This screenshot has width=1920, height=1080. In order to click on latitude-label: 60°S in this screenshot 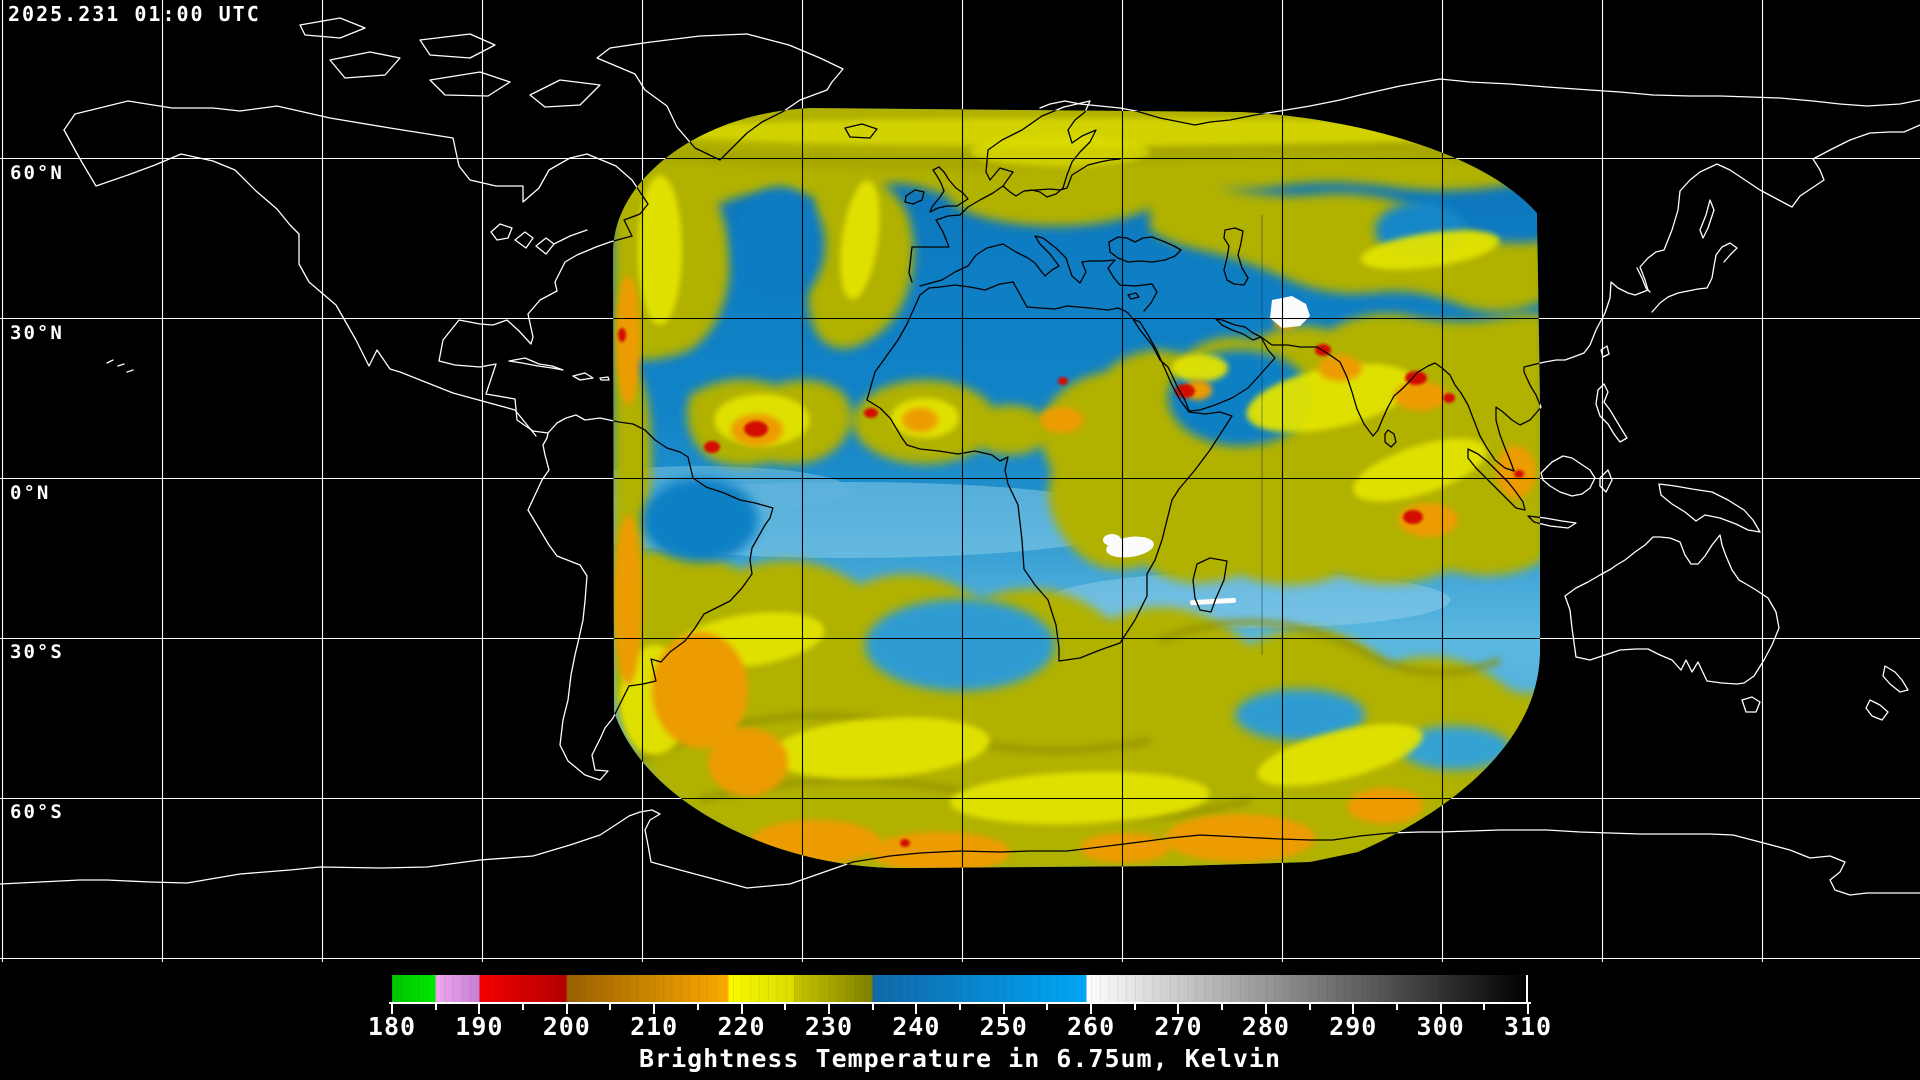, I will do `click(37, 812)`.